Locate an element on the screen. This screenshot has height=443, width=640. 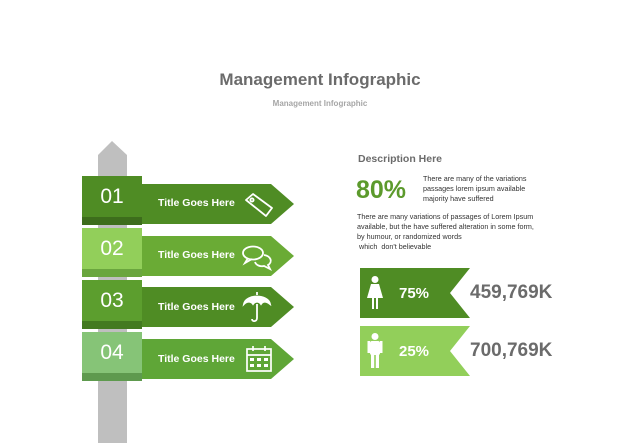
stat-percent-1: 75% is located at coordinates (414, 293).